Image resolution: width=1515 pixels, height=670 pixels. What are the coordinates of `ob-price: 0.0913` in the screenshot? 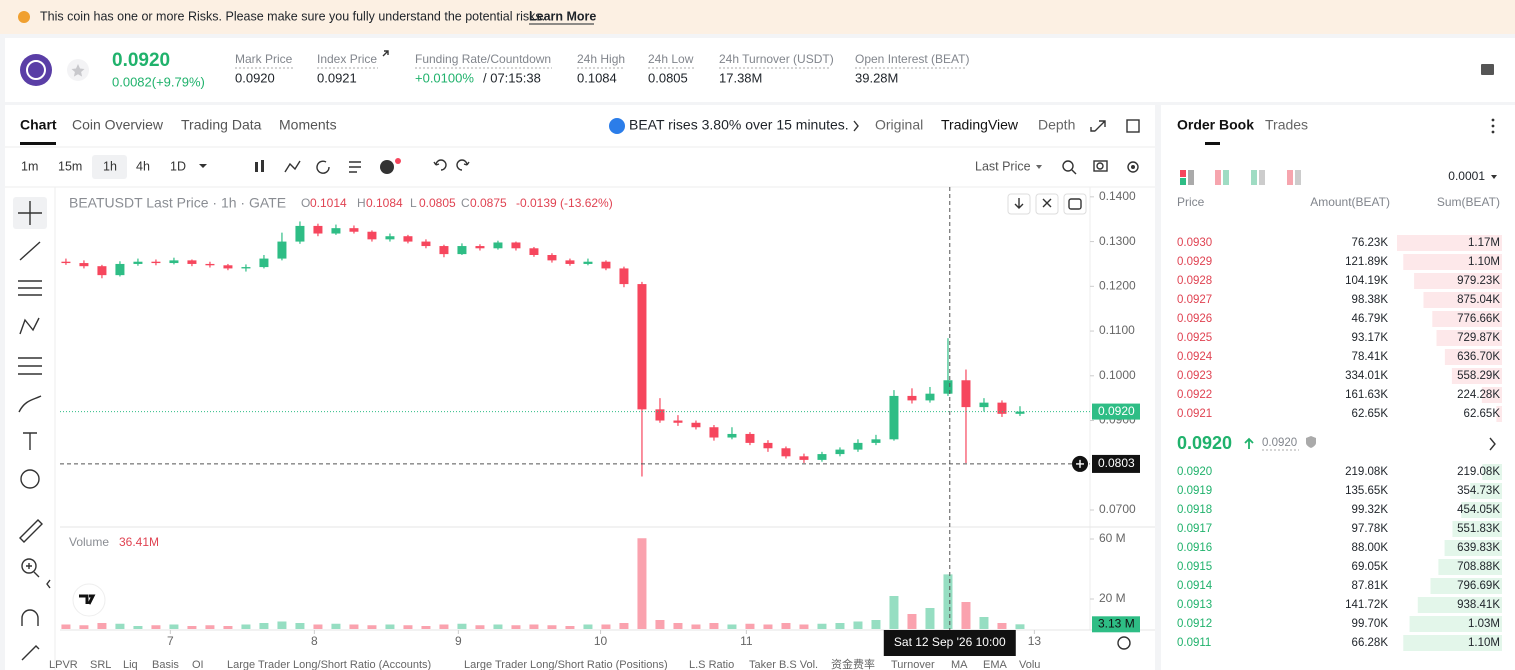 It's located at (1194, 605).